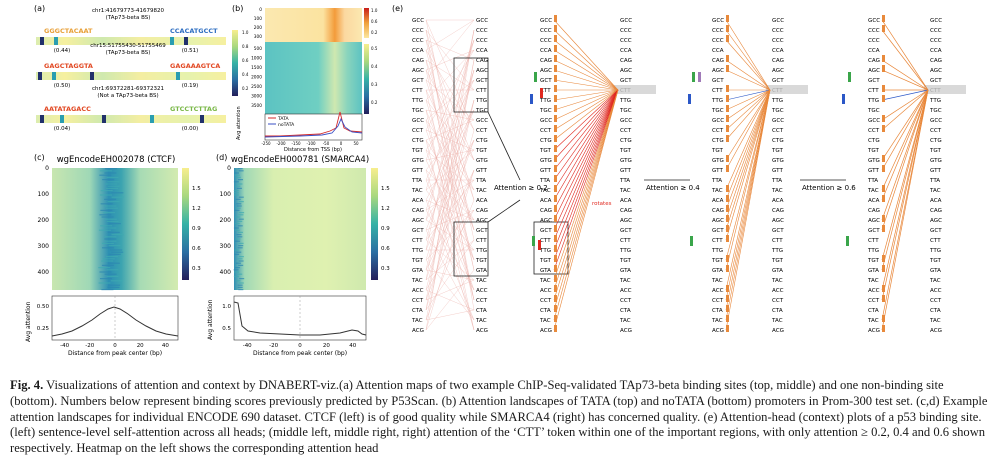 This screenshot has width=1002, height=467. What do you see at coordinates (718, 131) in the screenshot?
I see `token-left: CCT` at bounding box center [718, 131].